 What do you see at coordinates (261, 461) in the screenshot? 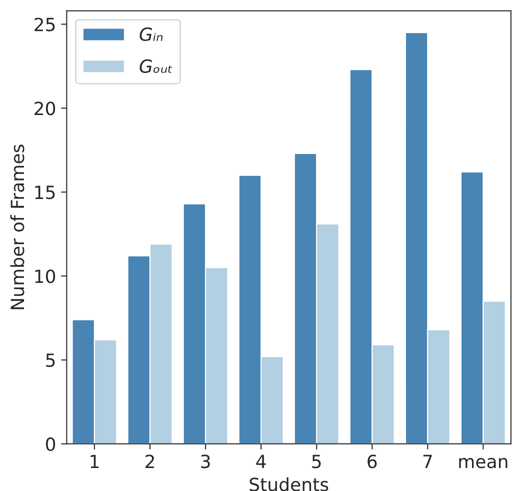
I see `x-tick-label: 4` at bounding box center [261, 461].